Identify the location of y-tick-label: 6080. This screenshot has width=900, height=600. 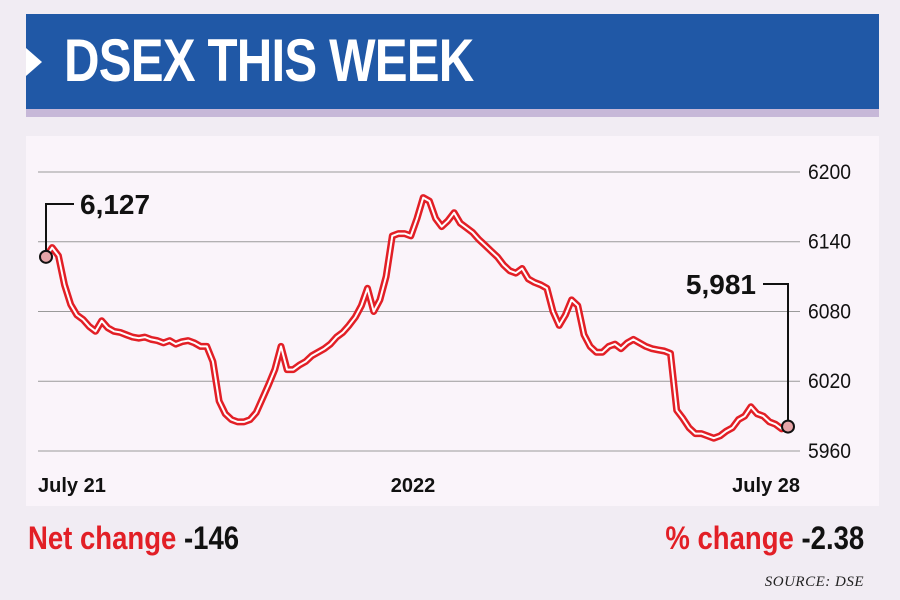
(829, 312).